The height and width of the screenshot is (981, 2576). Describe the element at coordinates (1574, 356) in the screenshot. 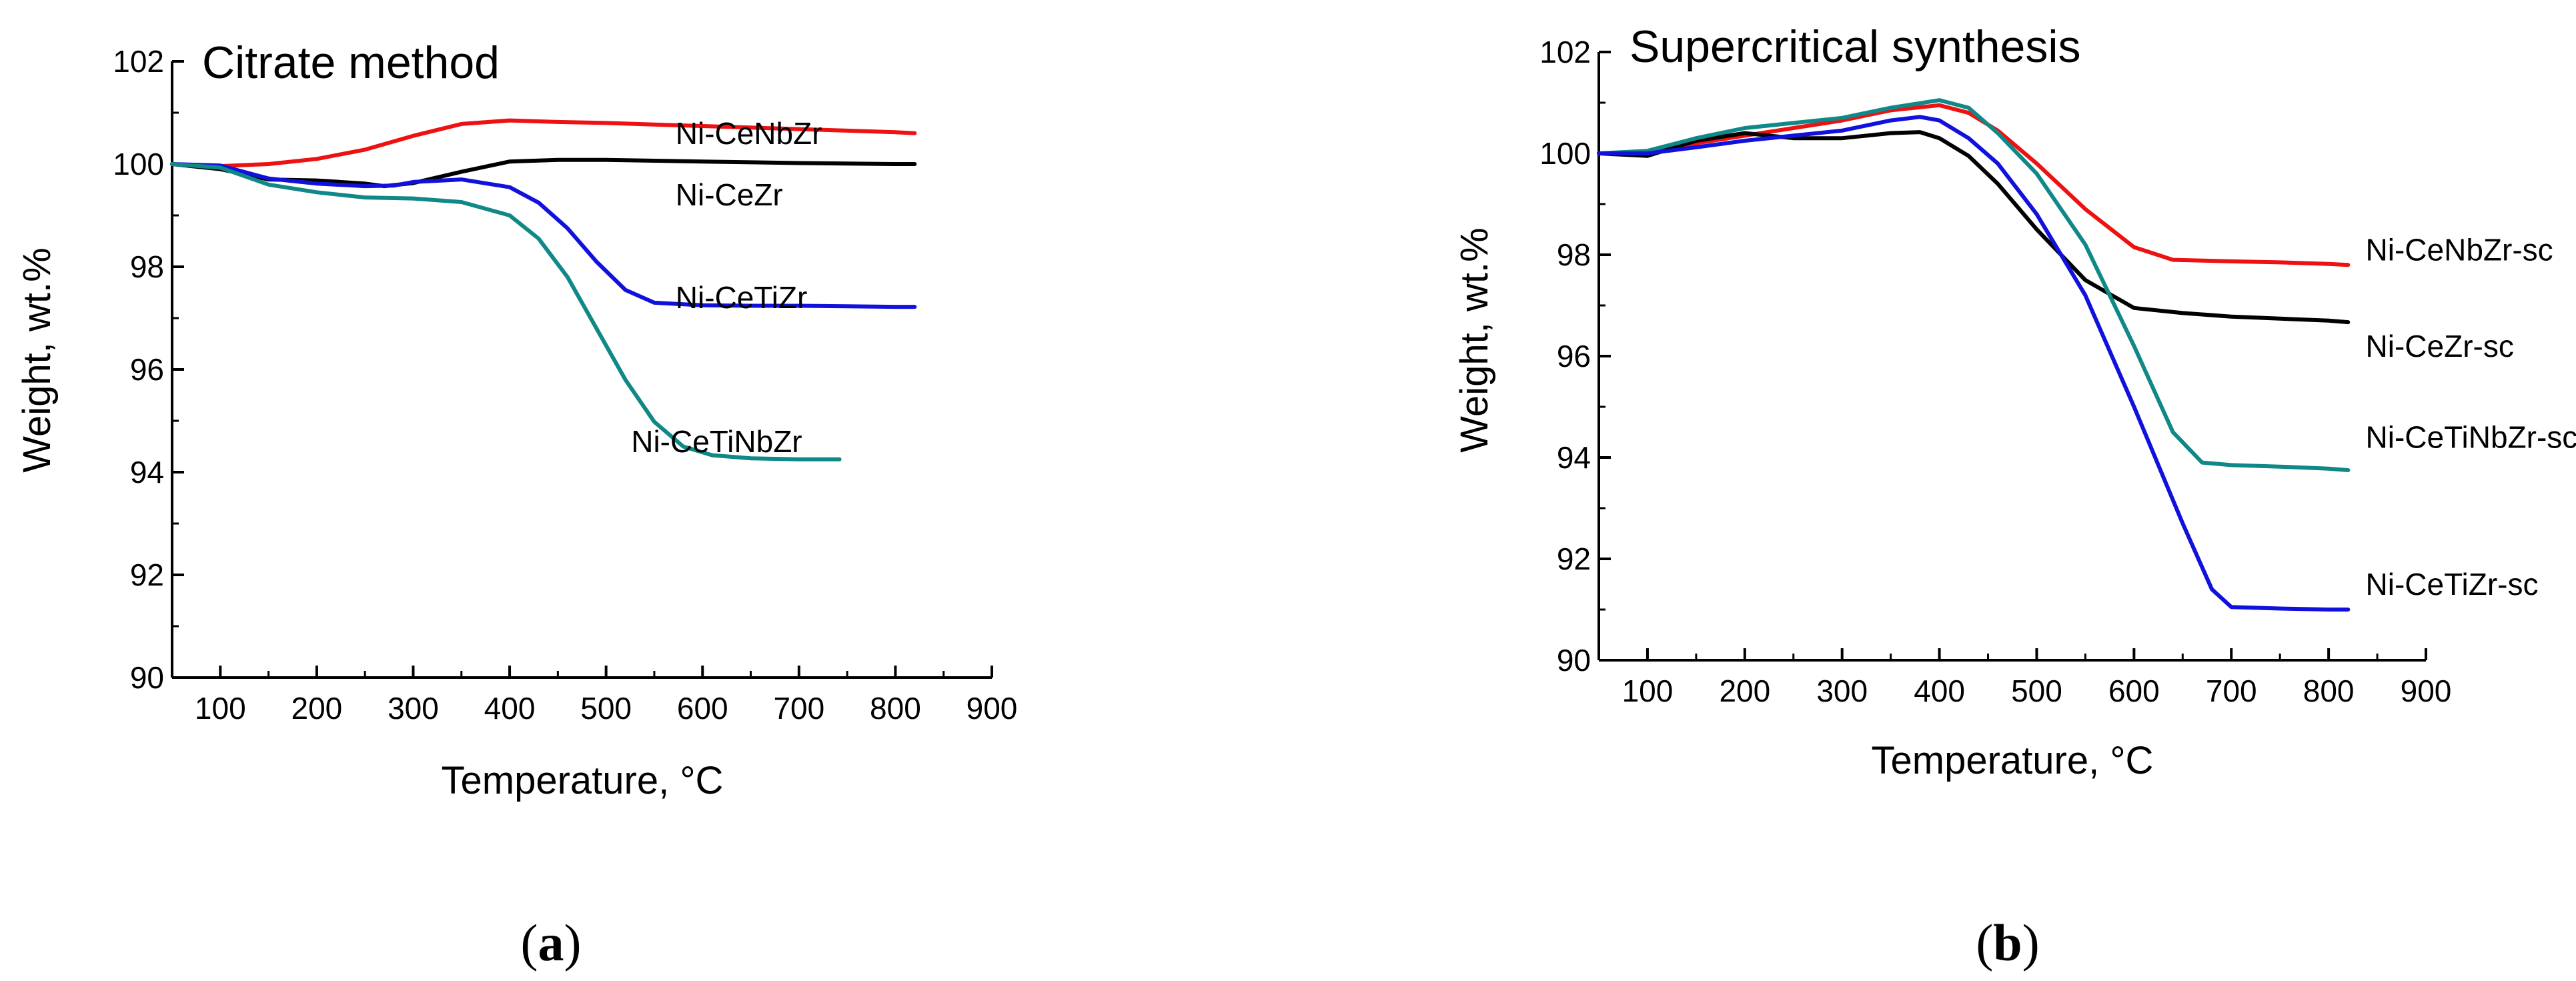

I see `panel-b-y-tick-label: 96` at that location.